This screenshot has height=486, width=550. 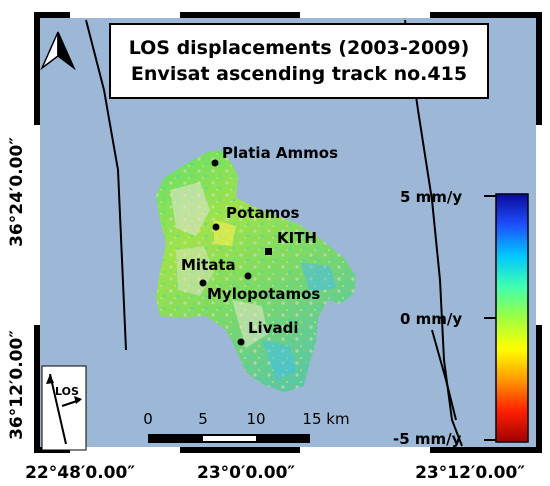 What do you see at coordinates (263, 213) in the screenshot?
I see `svg-text: Potamos` at bounding box center [263, 213].